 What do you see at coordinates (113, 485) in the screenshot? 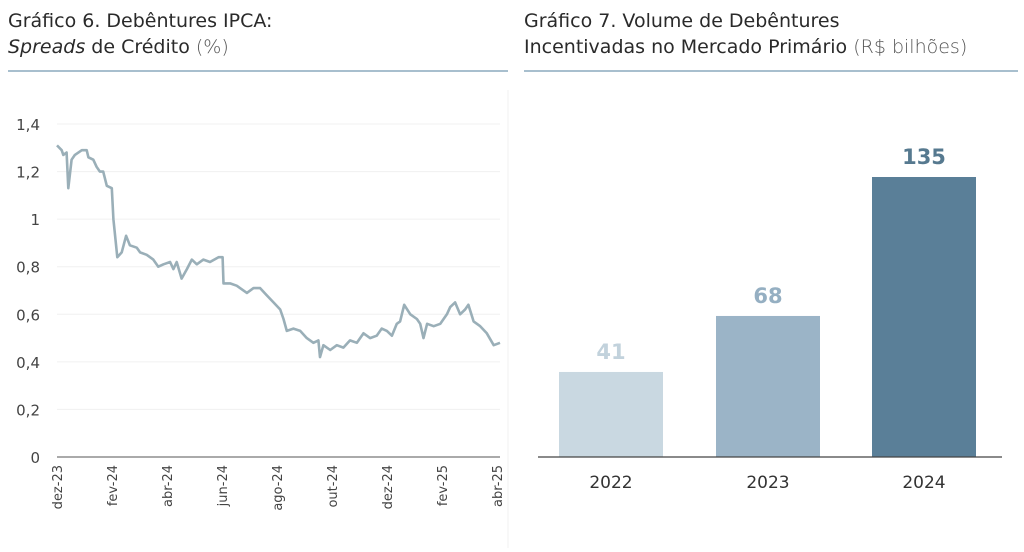
I see `x-tick-label: fev-24` at bounding box center [113, 485].